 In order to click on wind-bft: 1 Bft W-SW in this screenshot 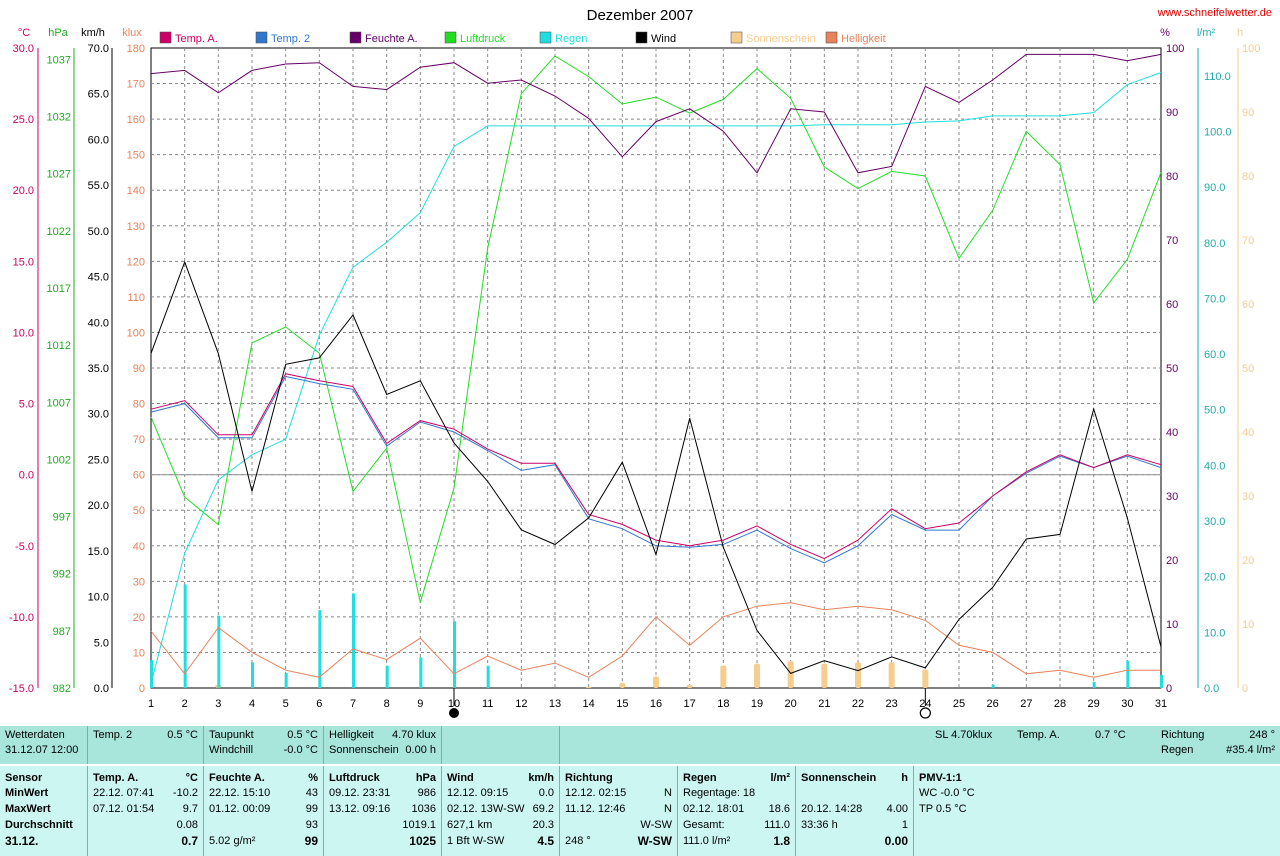, I will do `click(476, 841)`.